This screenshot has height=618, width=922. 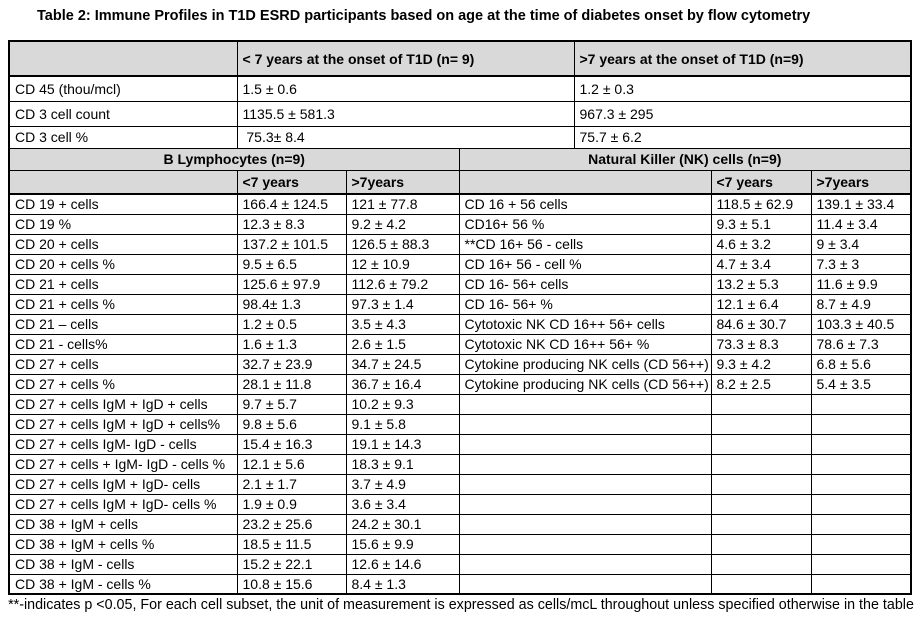 I want to click on row-label-cd3-percent: CD 3 cell %, so click(x=123, y=137).